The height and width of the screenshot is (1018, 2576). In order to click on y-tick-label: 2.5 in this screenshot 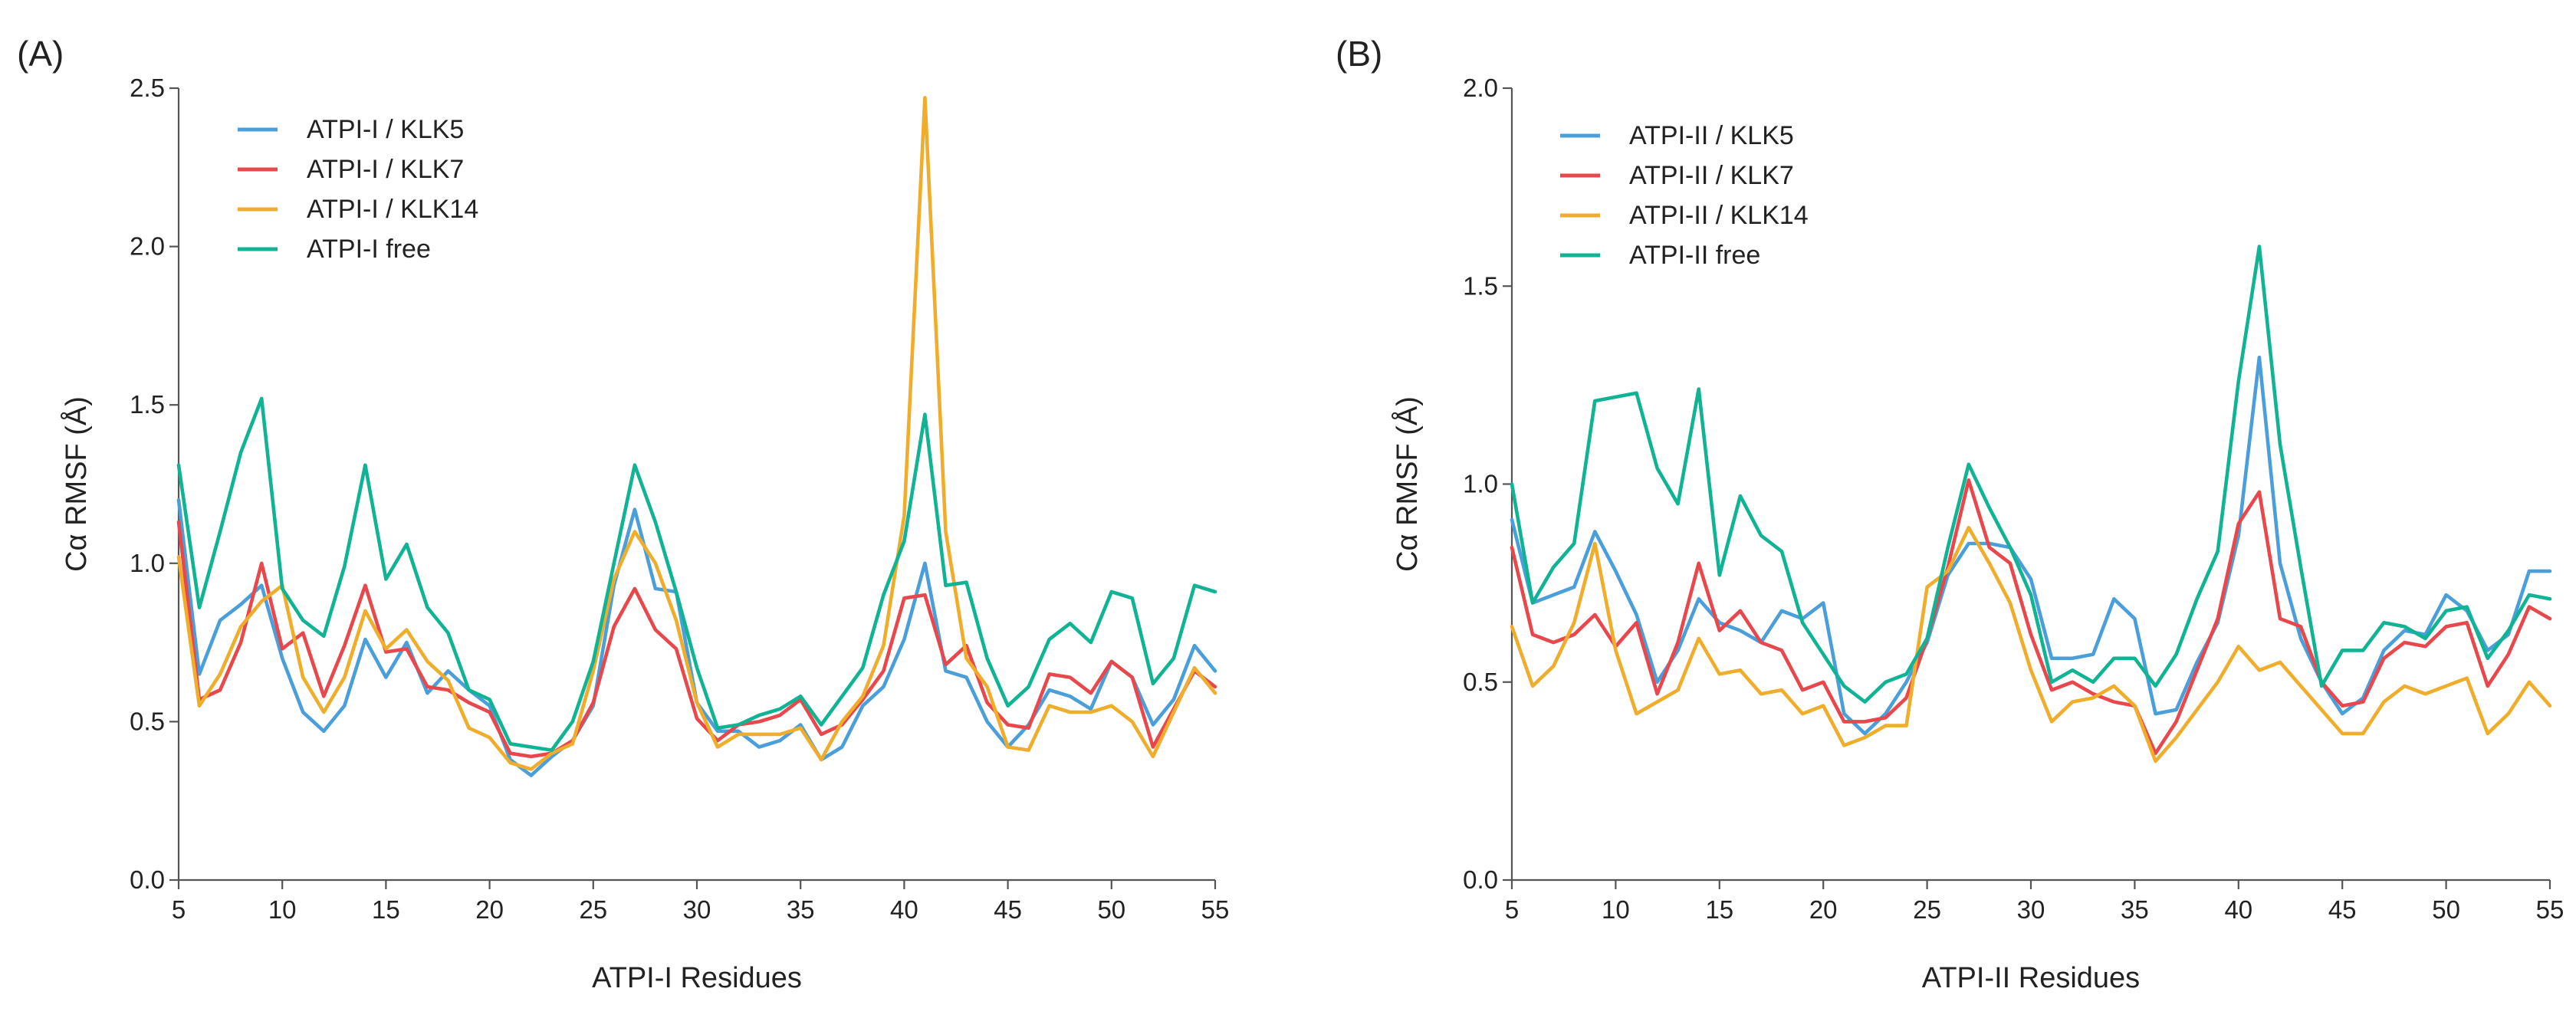, I will do `click(148, 88)`.